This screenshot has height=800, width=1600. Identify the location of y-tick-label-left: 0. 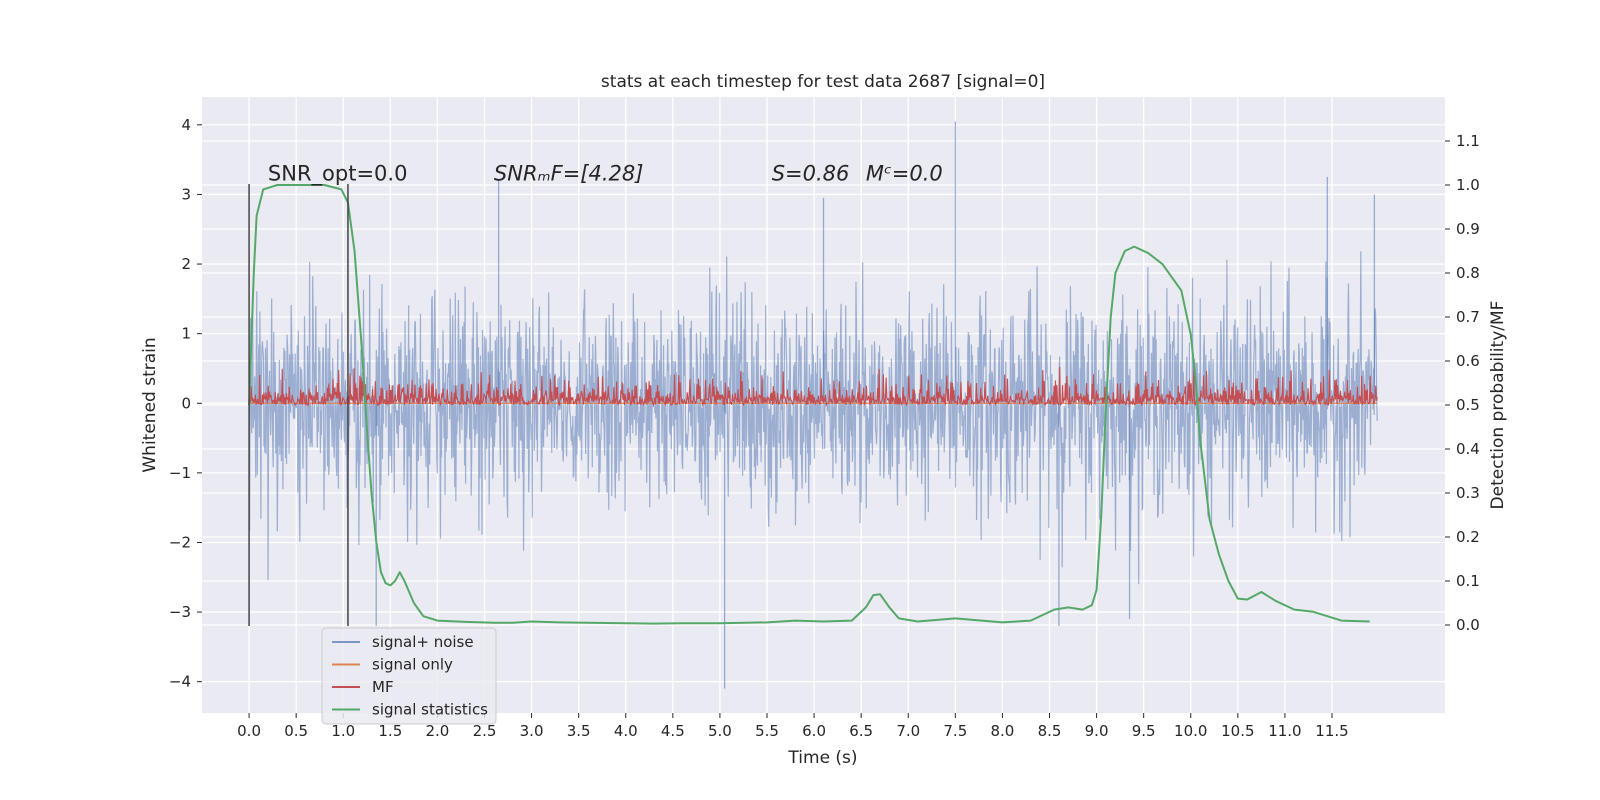
(186, 403).